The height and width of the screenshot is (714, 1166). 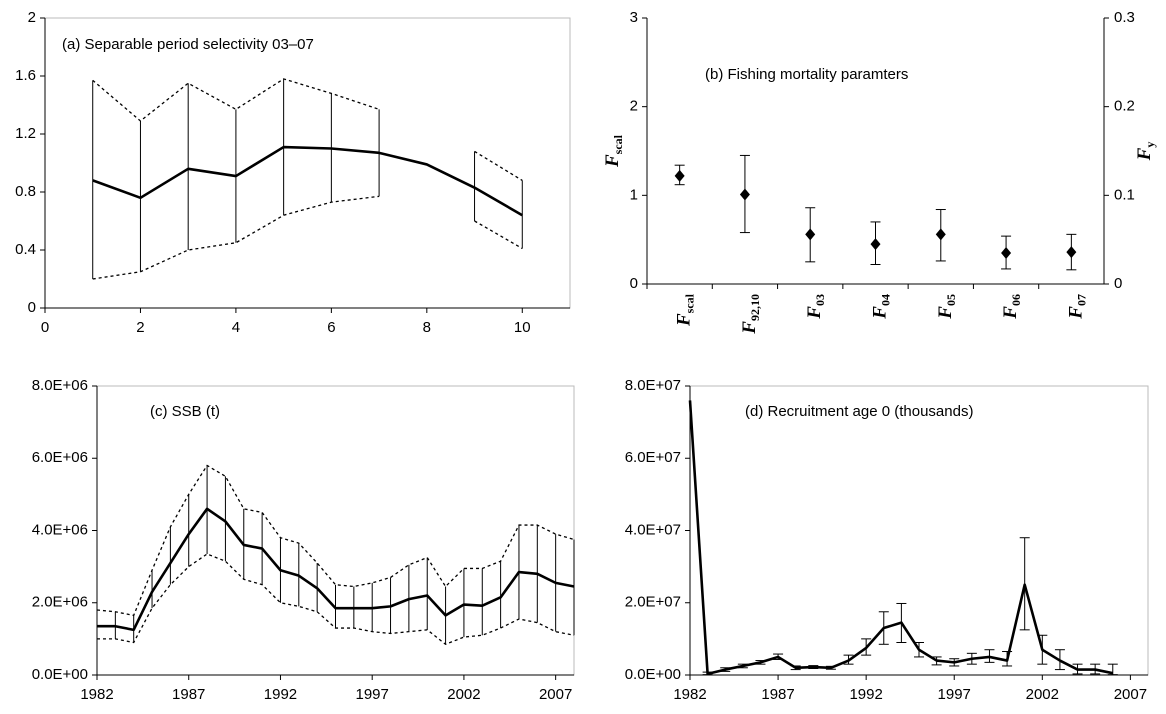 I want to click on chart-title: (a) Separable period selectivity 03–07, so click(x=188, y=44).